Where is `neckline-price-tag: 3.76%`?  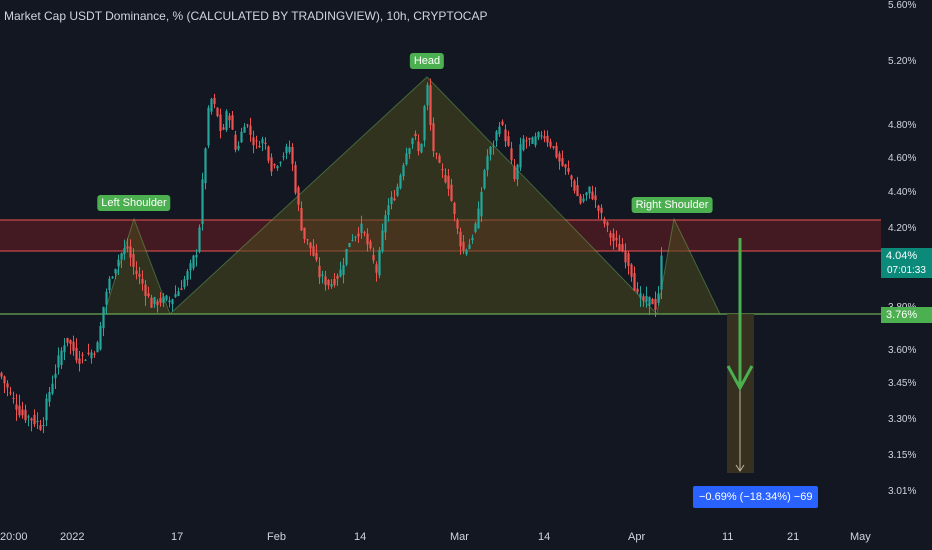
neckline-price-tag: 3.76% is located at coordinates (906, 315).